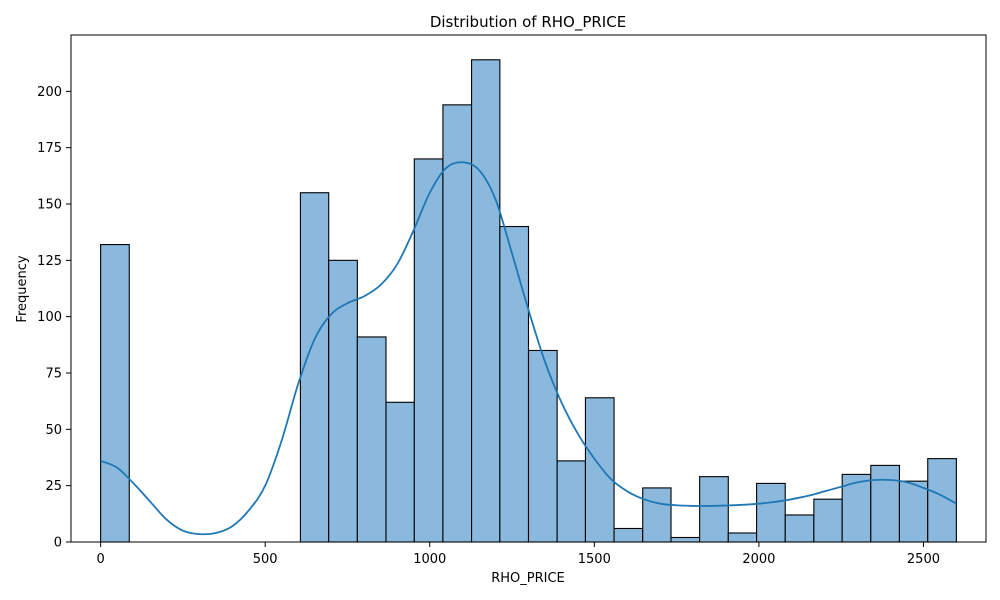 This screenshot has height=600, width=1000. What do you see at coordinates (518, 554) in the screenshot?
I see `x-axis: 0 500 1000 1500 2000 2500` at bounding box center [518, 554].